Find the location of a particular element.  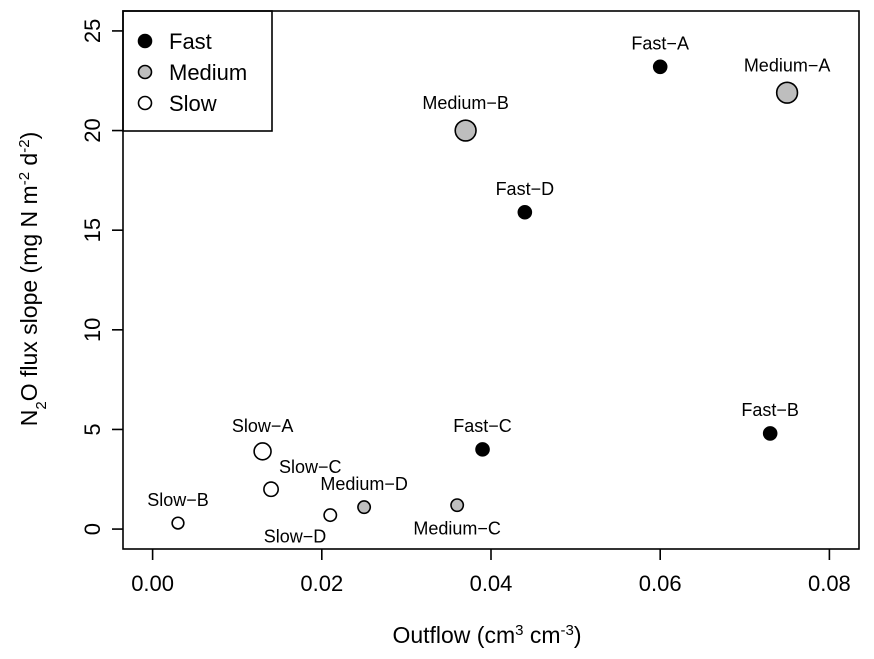

point-label: Medium−C is located at coordinates (457, 528).